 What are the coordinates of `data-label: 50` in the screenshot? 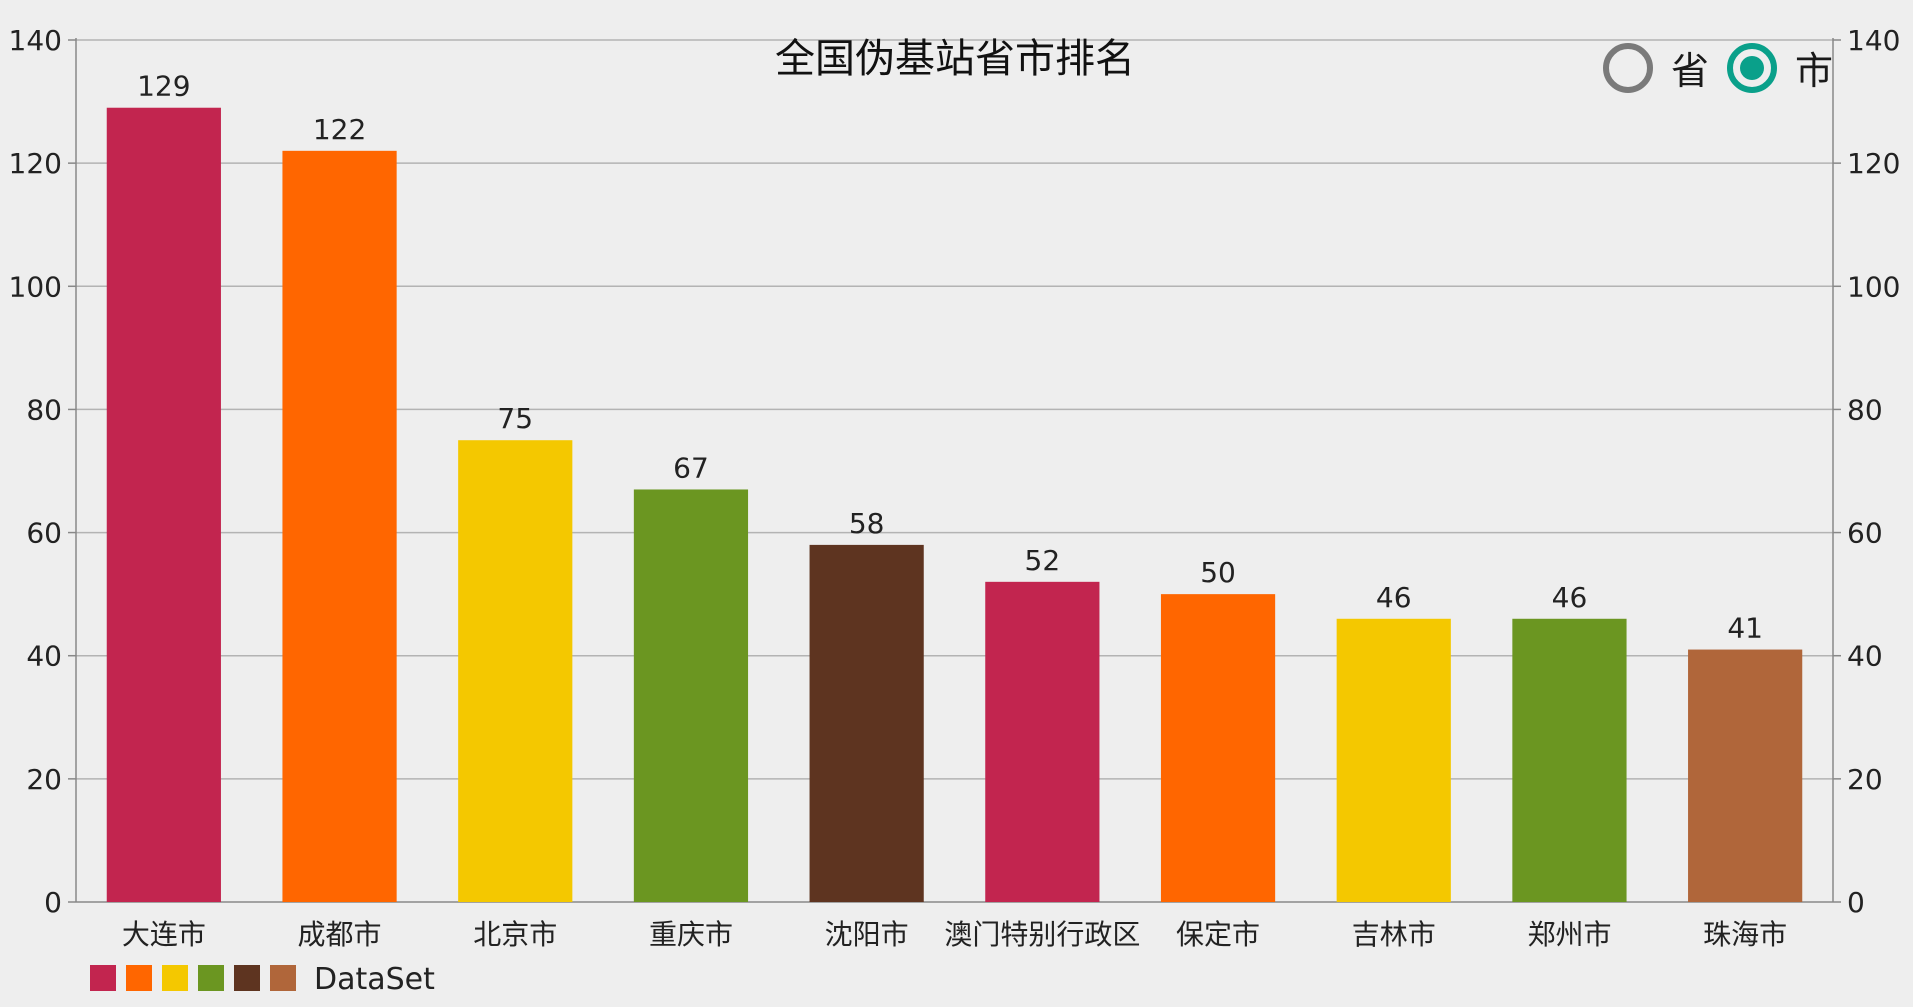 It's located at (1218, 572).